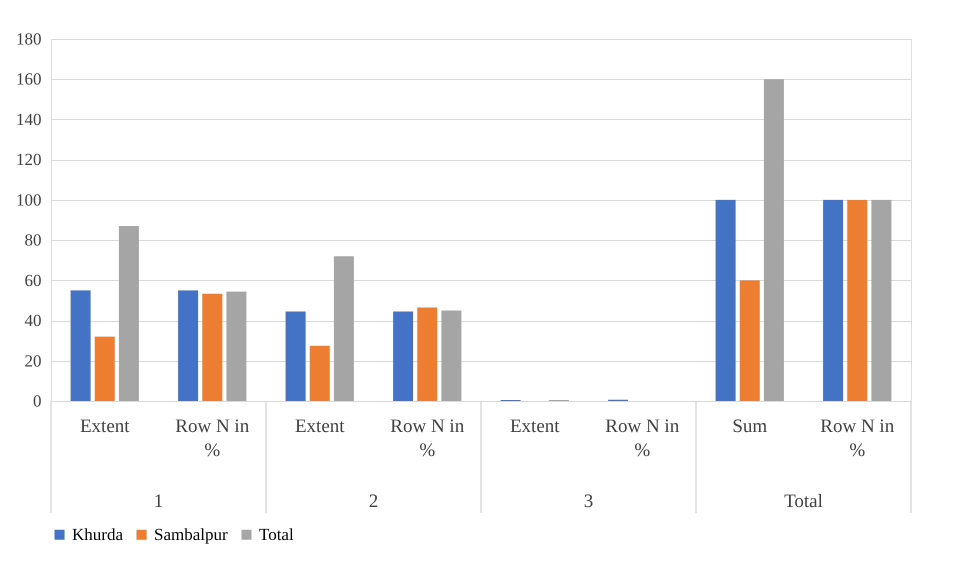 This screenshot has height=585, width=959. What do you see at coordinates (33, 320) in the screenshot?
I see `y-tick-label: 40` at bounding box center [33, 320].